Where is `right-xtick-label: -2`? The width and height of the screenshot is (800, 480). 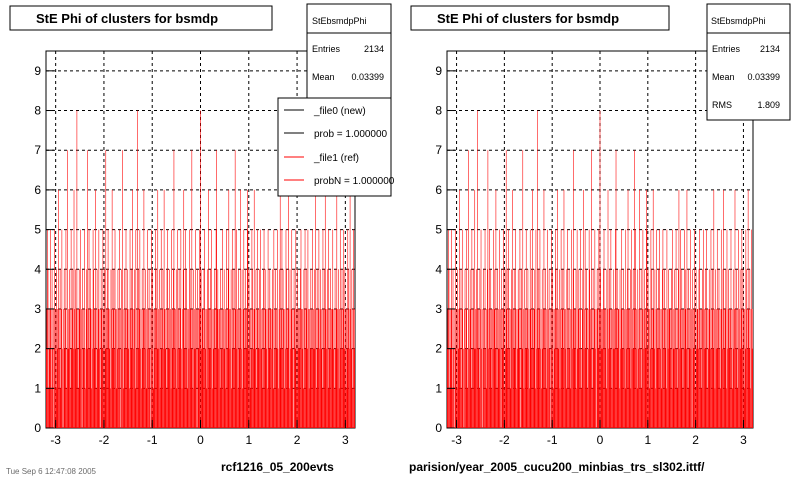 right-xtick-label: -2 is located at coordinates (504, 440).